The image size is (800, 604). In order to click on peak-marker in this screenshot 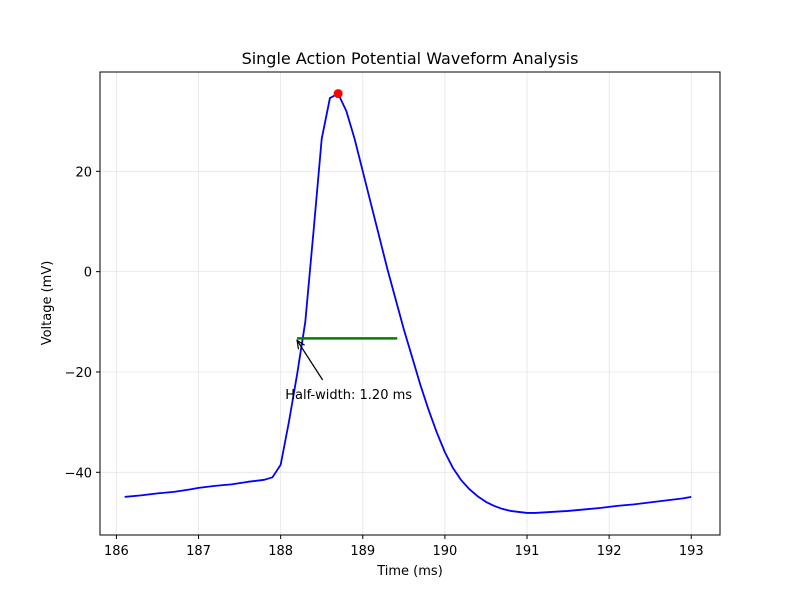, I will do `click(338, 94)`.